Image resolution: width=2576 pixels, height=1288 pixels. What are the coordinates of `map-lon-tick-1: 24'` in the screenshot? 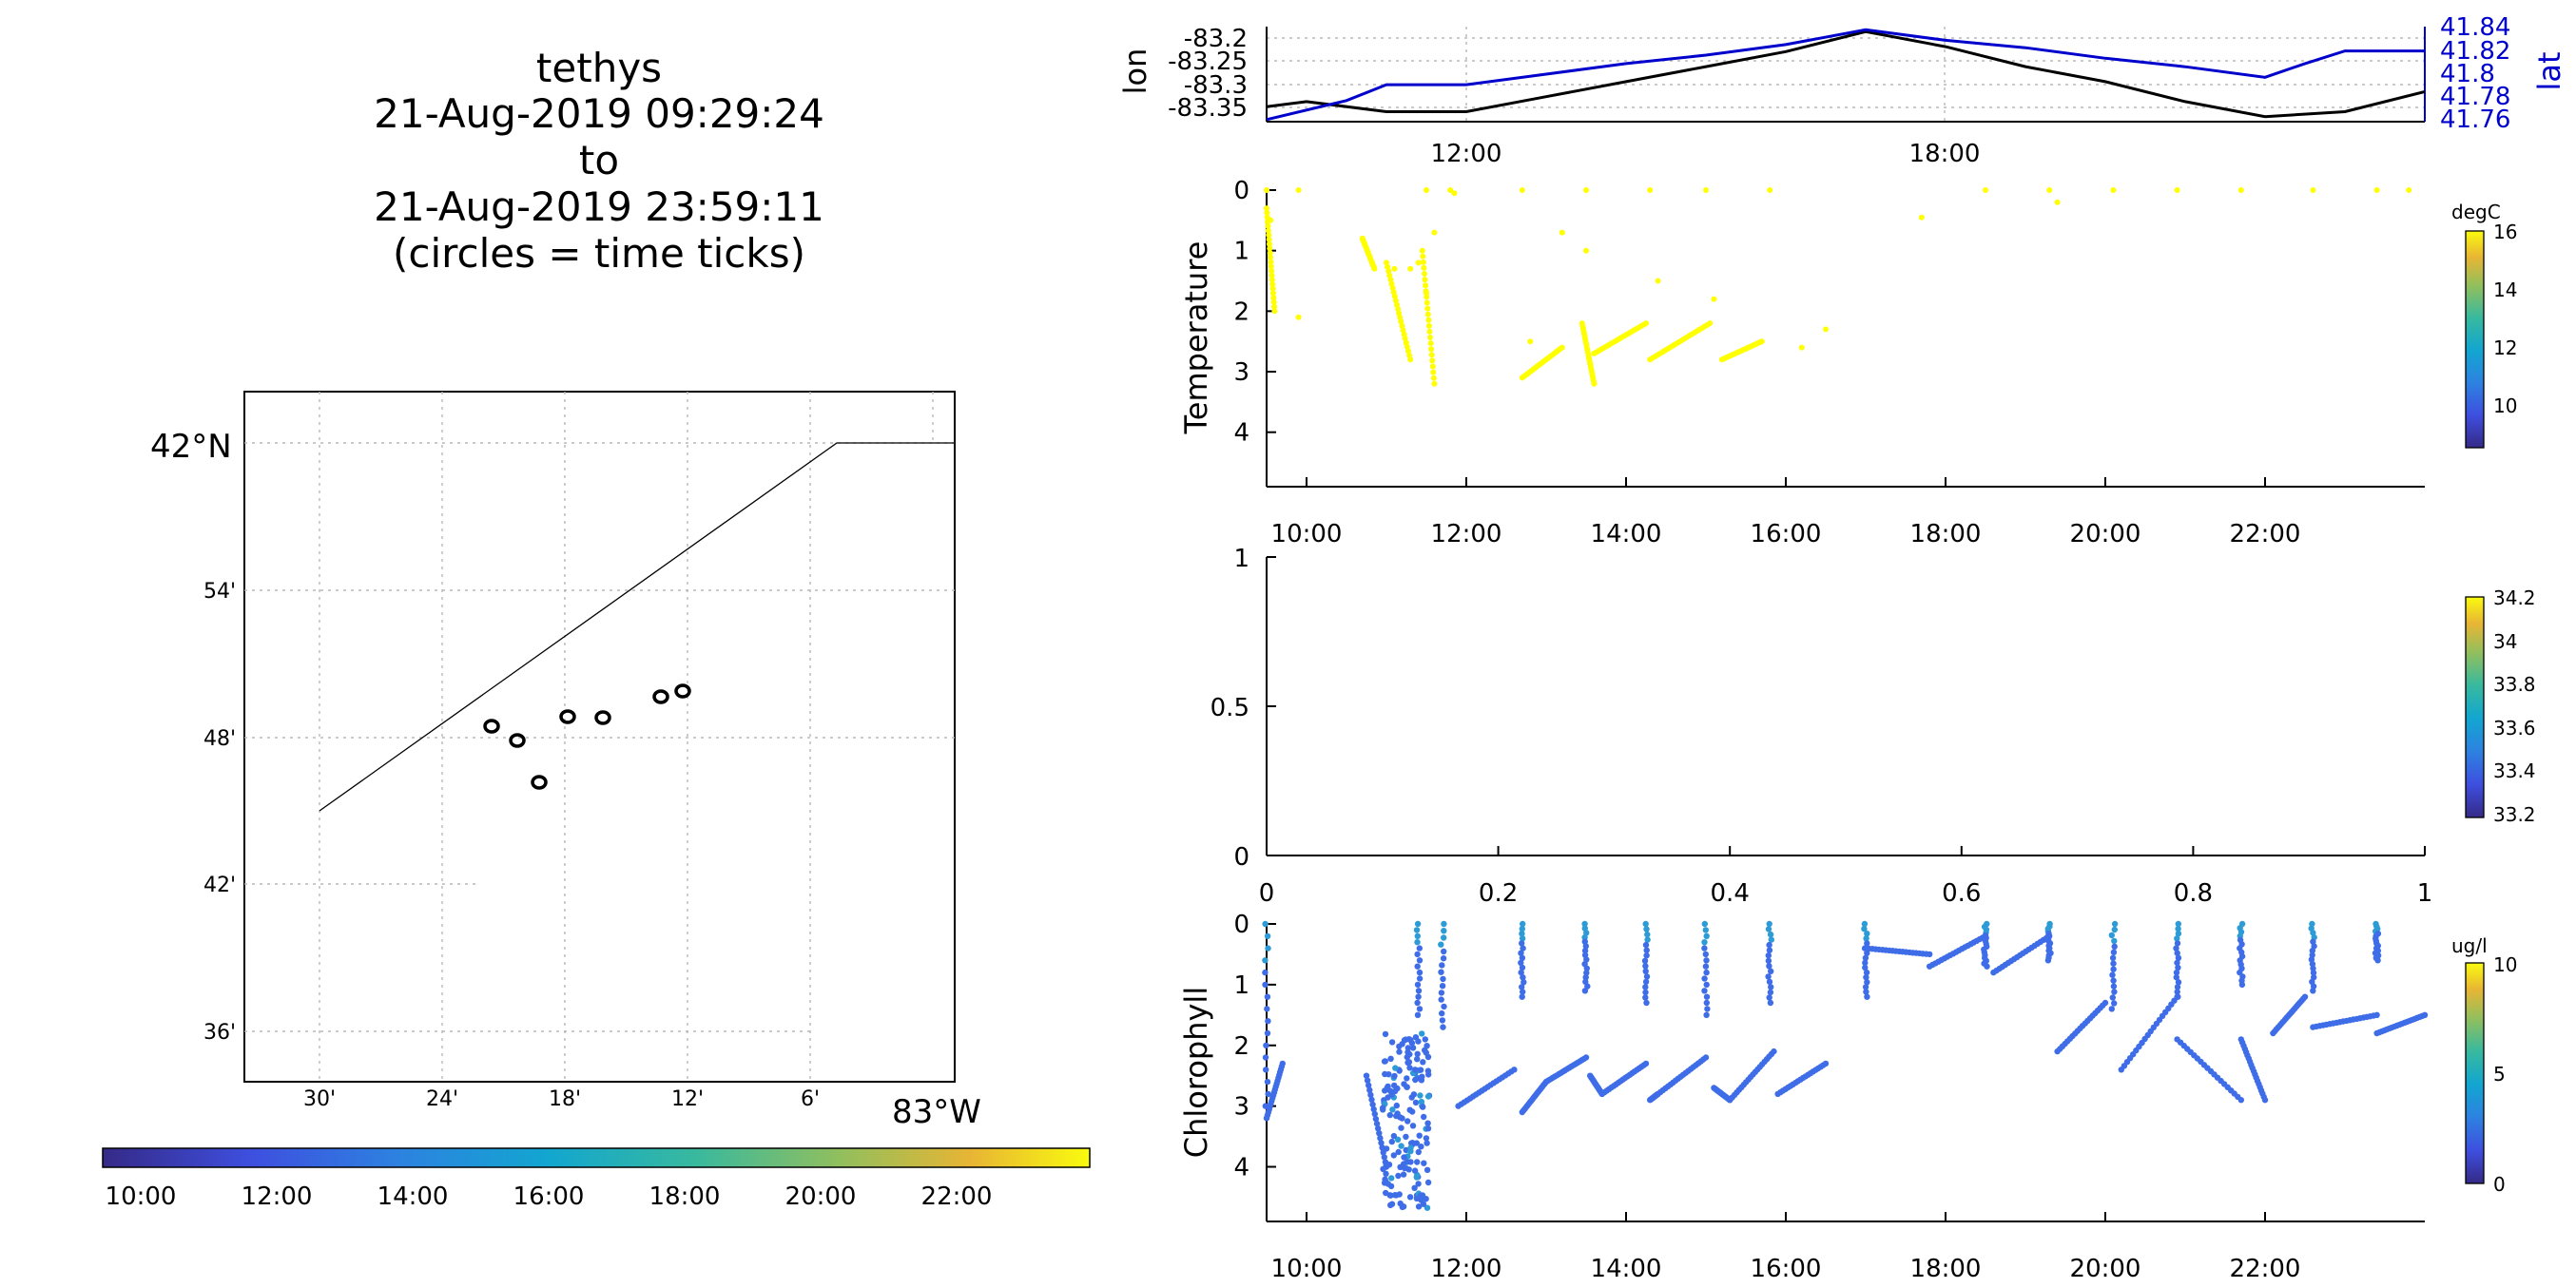 It's located at (442, 1099).